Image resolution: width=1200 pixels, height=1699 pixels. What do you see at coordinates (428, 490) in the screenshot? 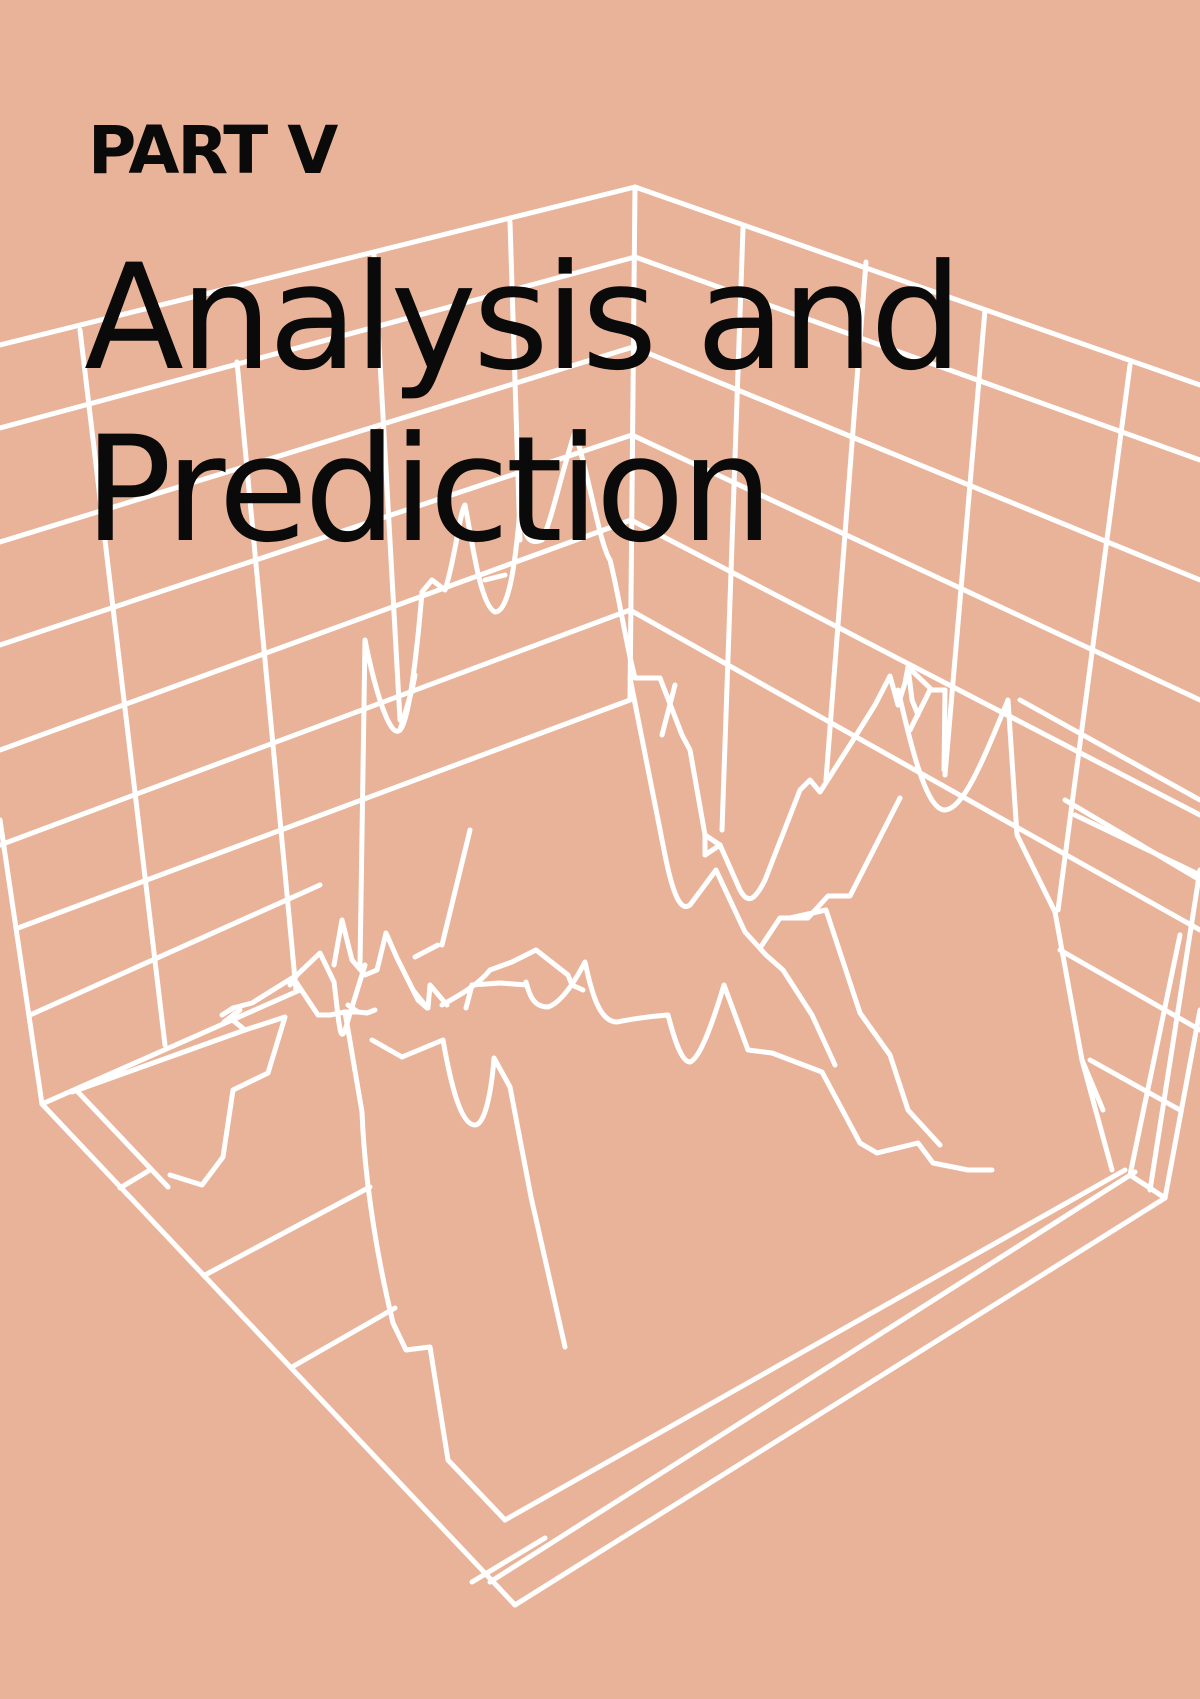
I see `title-line-2: Prediction` at bounding box center [428, 490].